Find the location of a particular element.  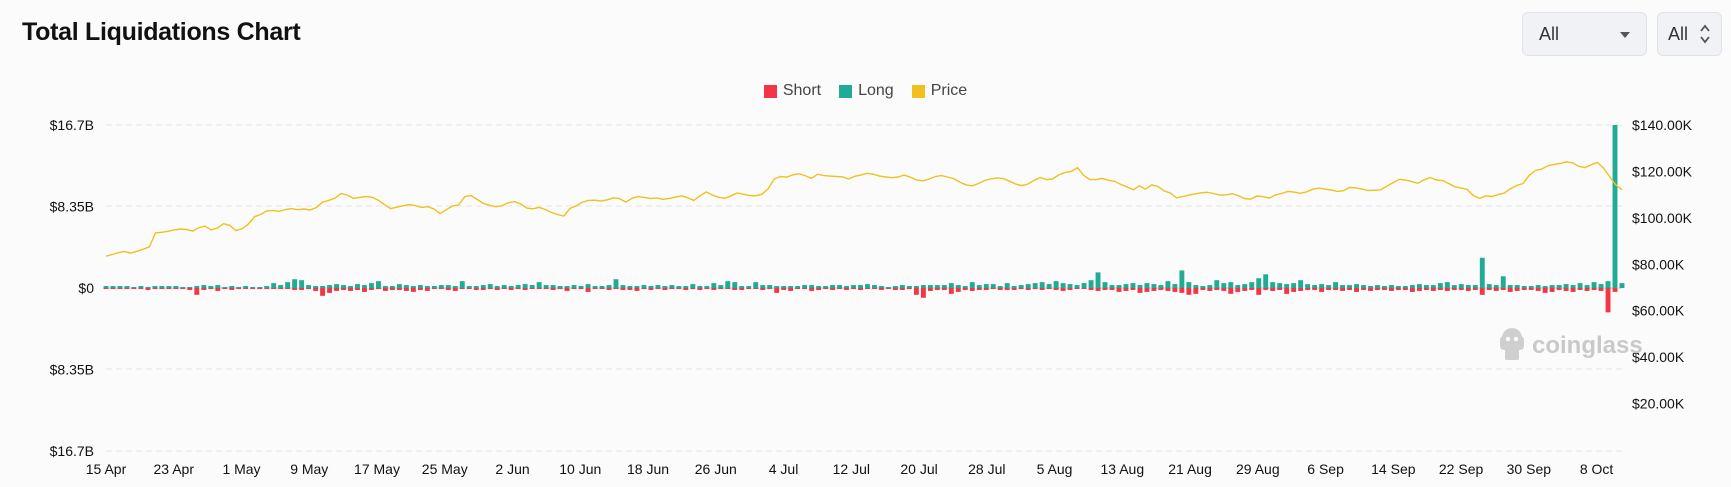

legend-label-long: Long is located at coordinates (876, 90).